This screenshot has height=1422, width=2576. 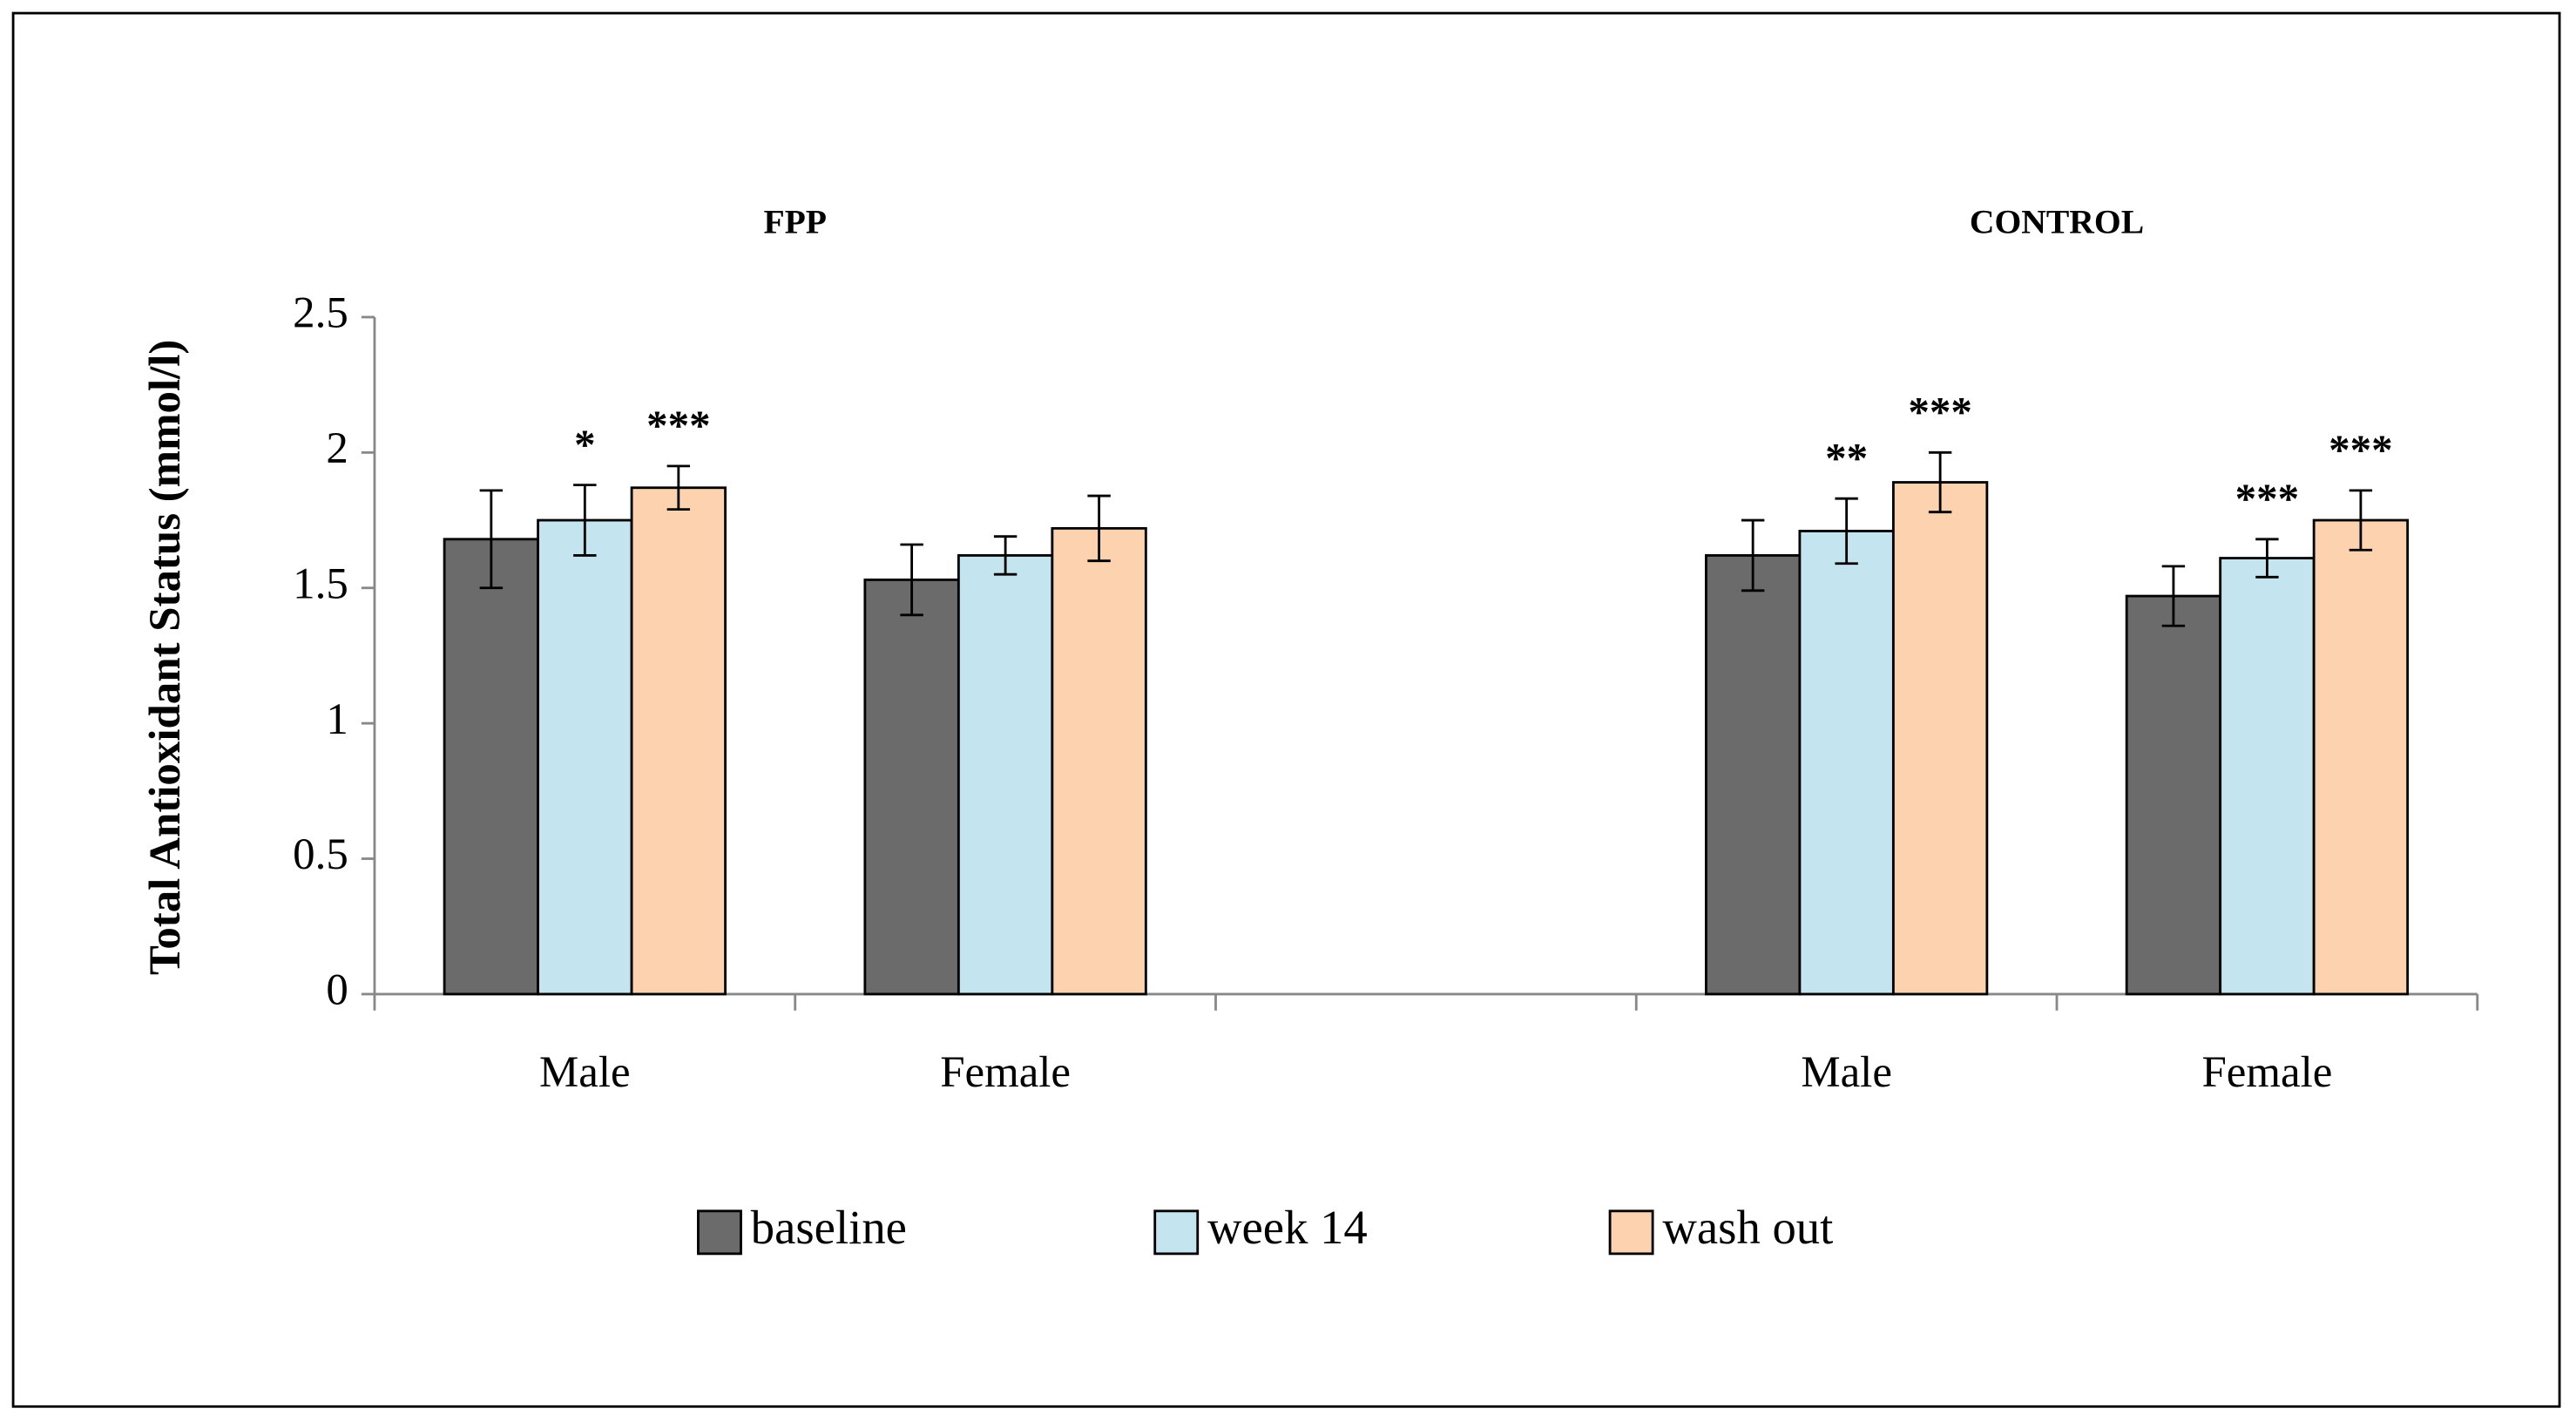 I want to click on y-tick-label: 0.5, so click(x=320, y=854).